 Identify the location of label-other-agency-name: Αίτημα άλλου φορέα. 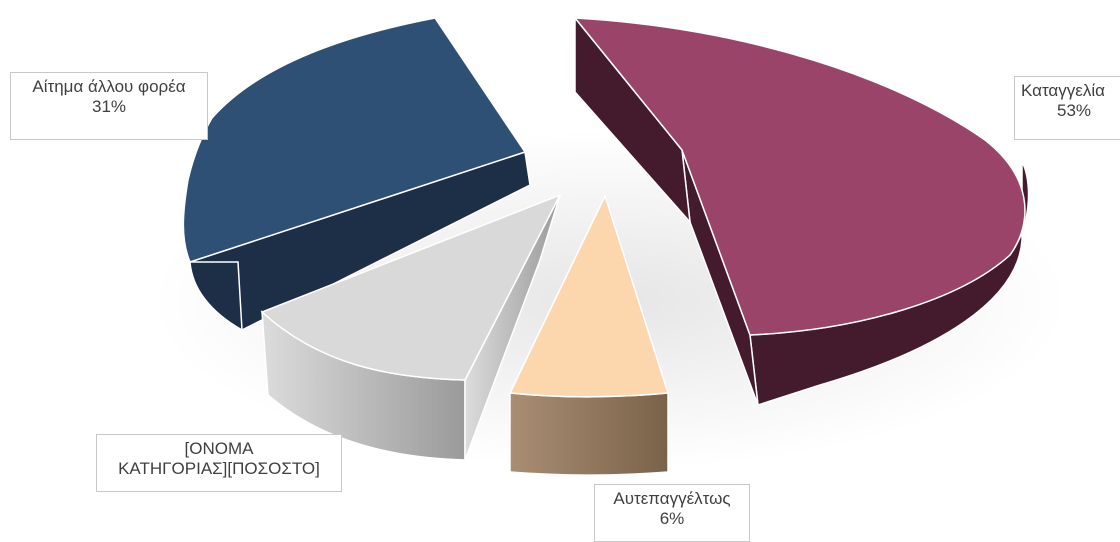
(109, 86).